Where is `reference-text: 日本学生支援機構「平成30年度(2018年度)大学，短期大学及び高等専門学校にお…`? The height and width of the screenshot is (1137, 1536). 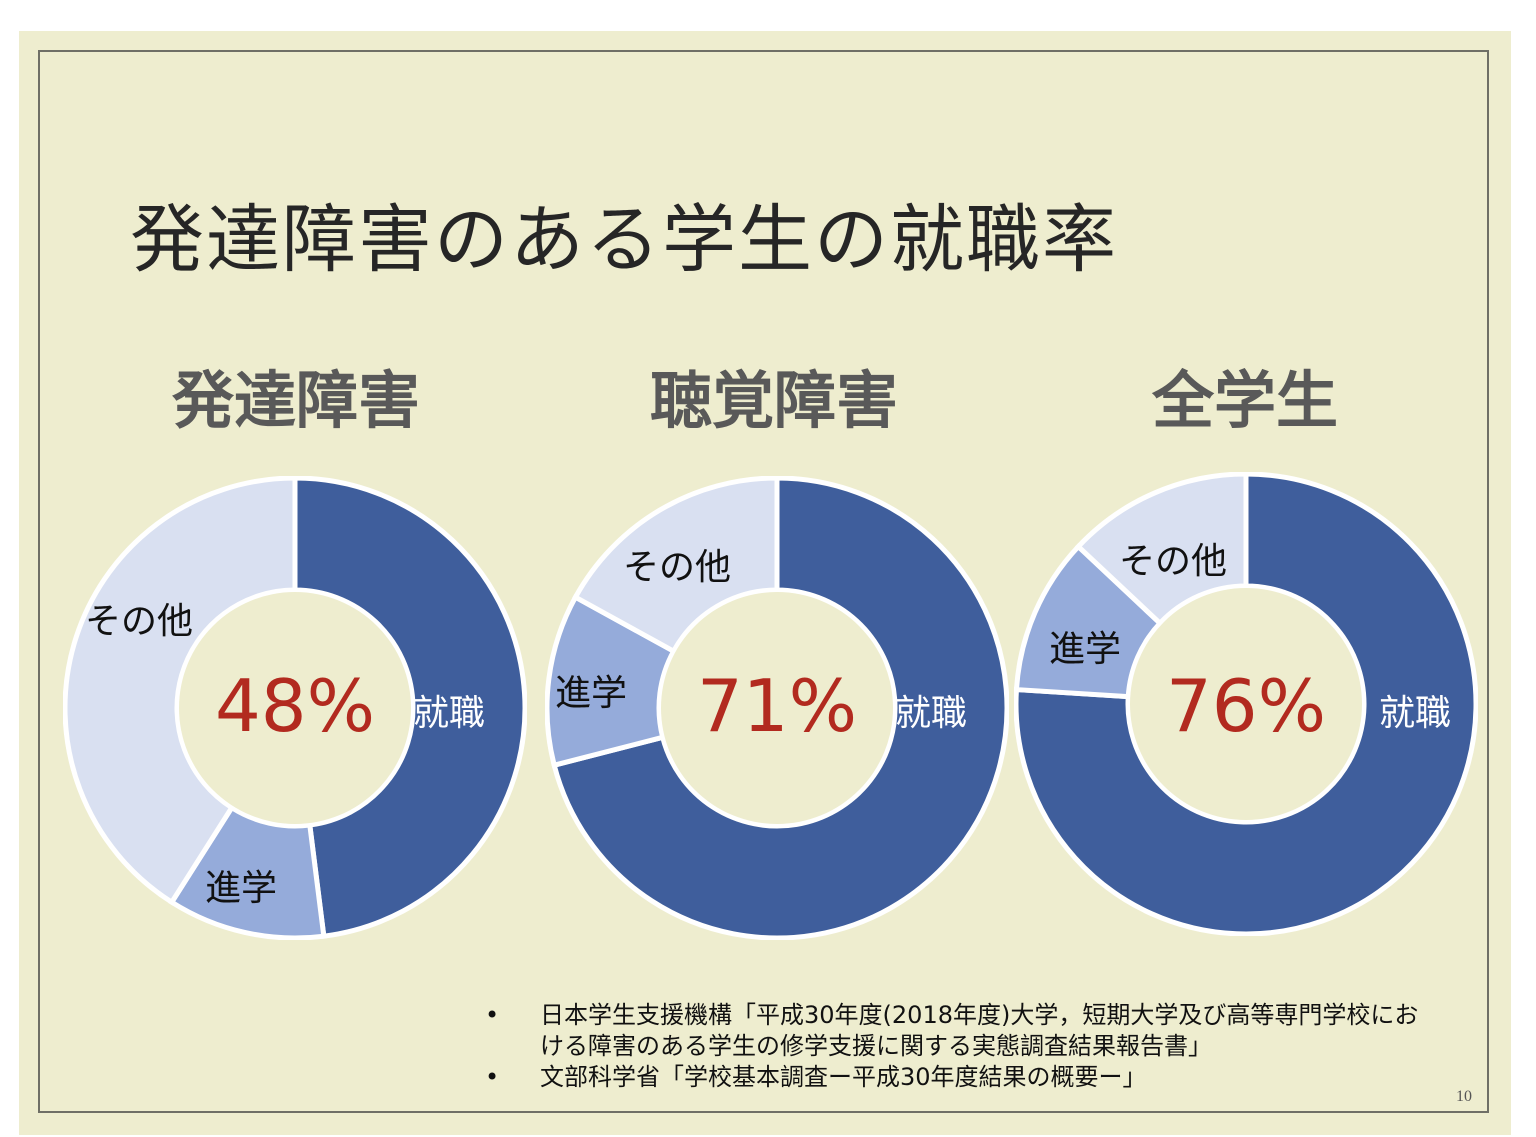 reference-text: 日本学生支援機構「平成30年度(2018年度)大学，短期大学及び高等専門学校にお… is located at coordinates (979, 1030).